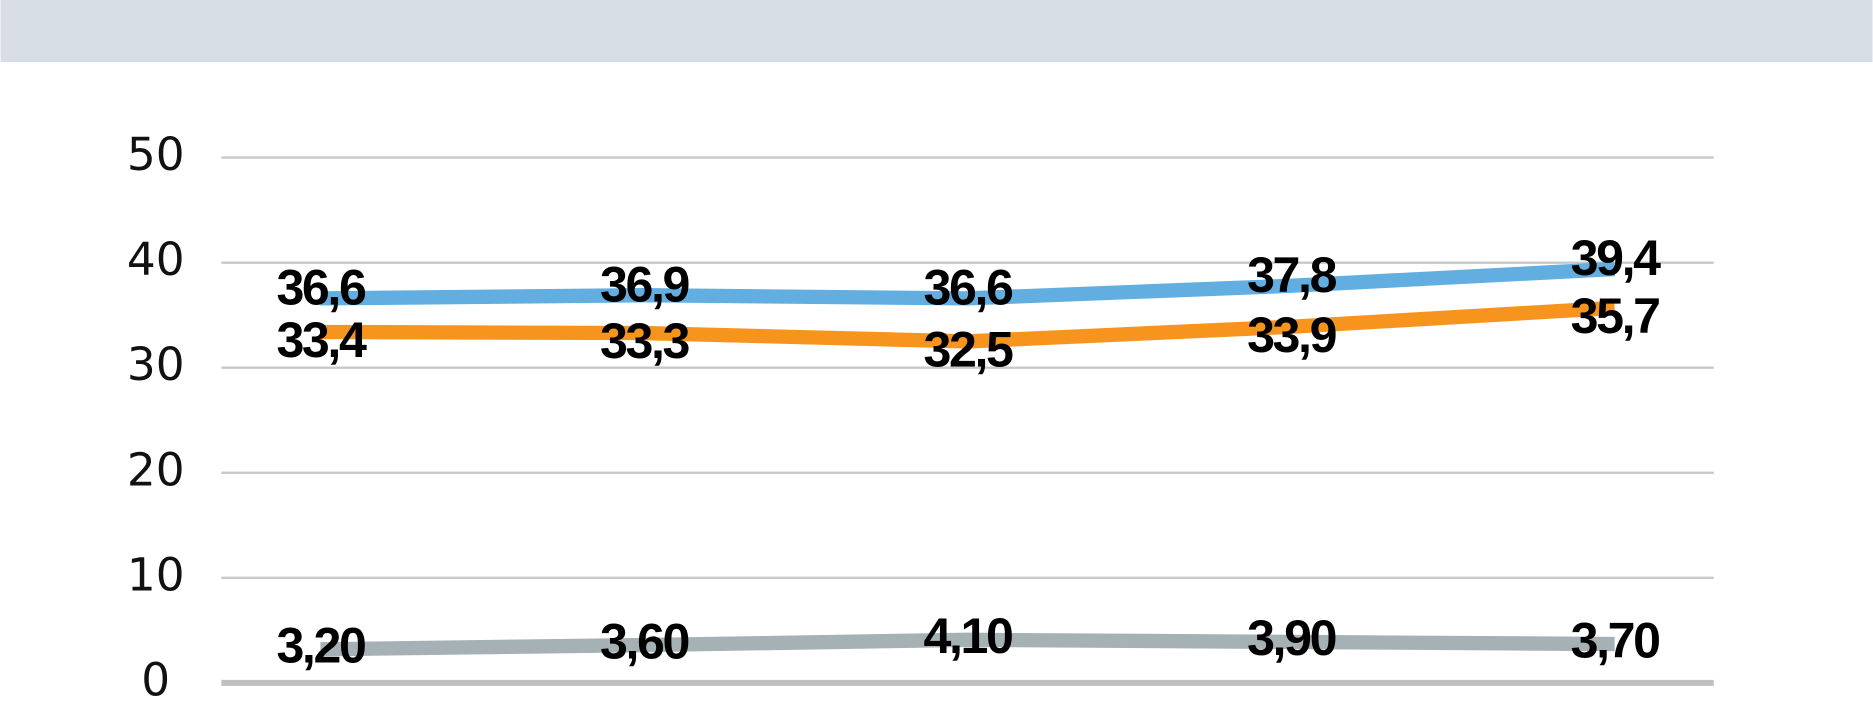 The image size is (1873, 702). What do you see at coordinates (645, 341) in the screenshot?
I see `data-label: 33,3` at bounding box center [645, 341].